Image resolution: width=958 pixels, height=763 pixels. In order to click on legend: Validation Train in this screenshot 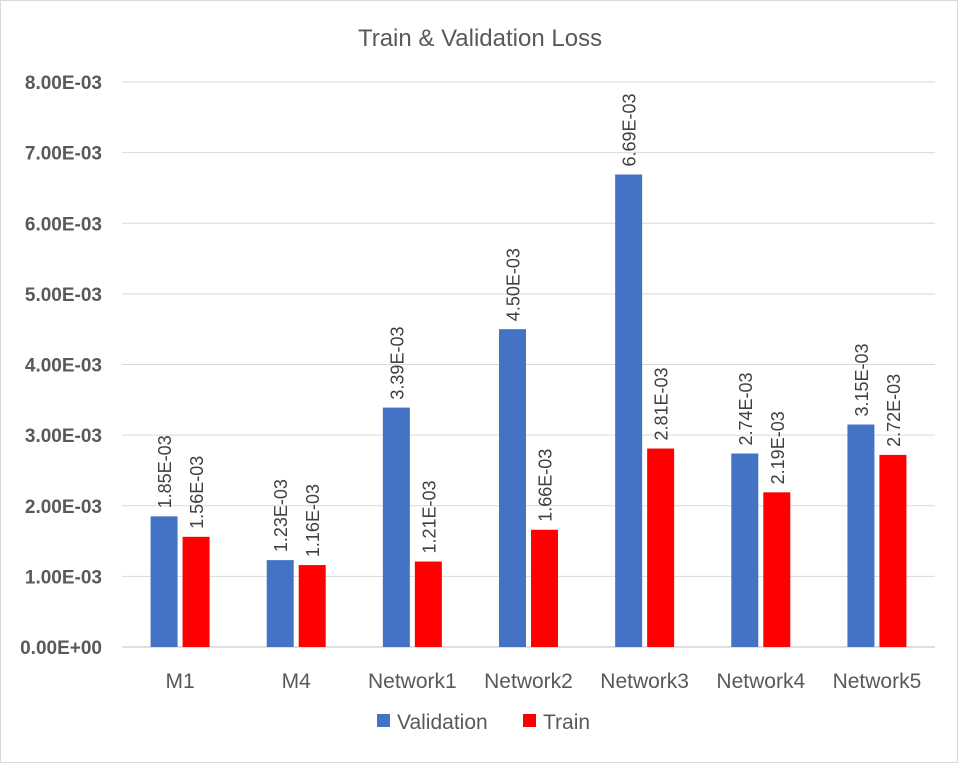, I will do `click(483, 722)`.